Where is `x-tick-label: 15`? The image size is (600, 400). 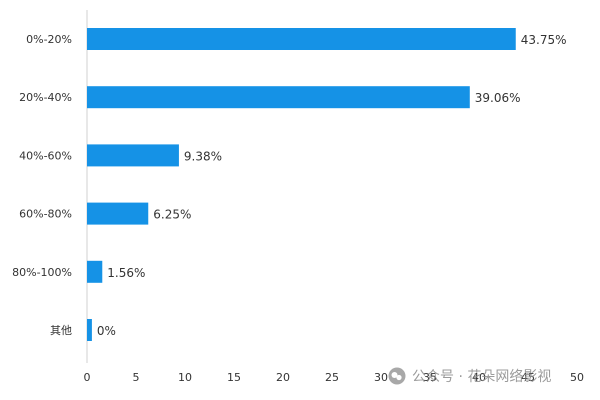
x-tick-label: 15 is located at coordinates (234, 377).